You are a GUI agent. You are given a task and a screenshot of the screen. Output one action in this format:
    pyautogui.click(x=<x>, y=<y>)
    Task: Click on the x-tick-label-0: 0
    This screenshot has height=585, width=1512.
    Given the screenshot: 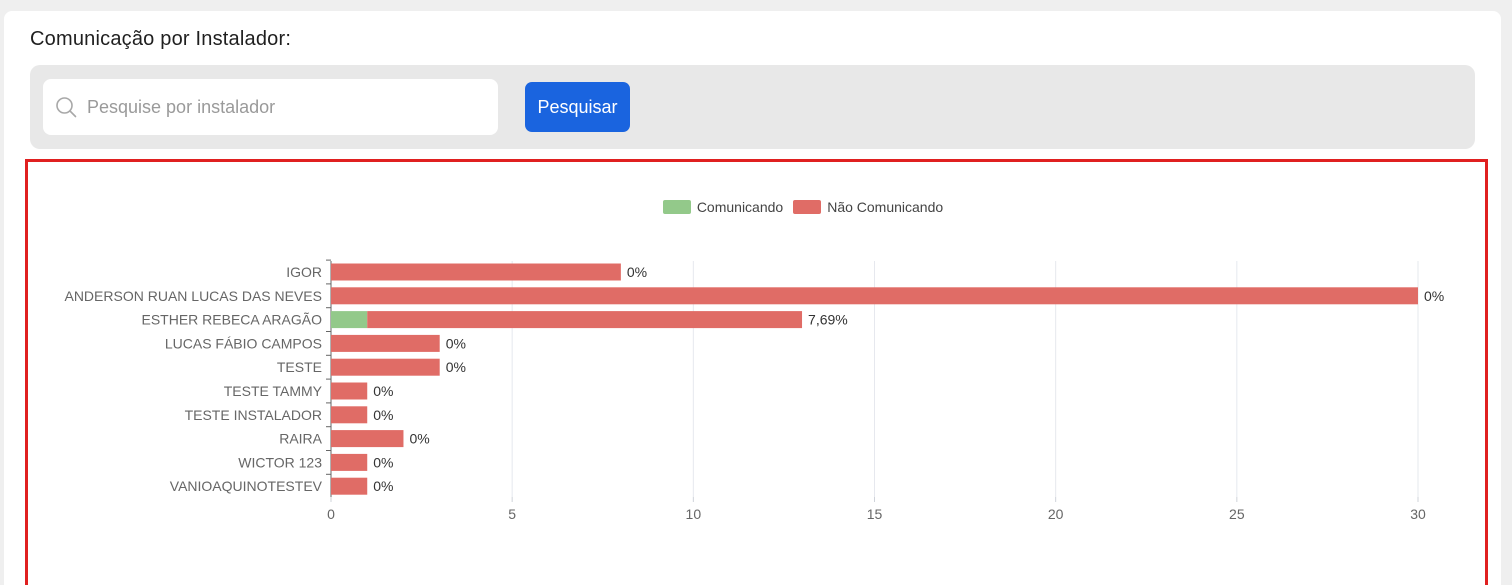 What is the action you would take?
    pyautogui.click(x=331, y=514)
    